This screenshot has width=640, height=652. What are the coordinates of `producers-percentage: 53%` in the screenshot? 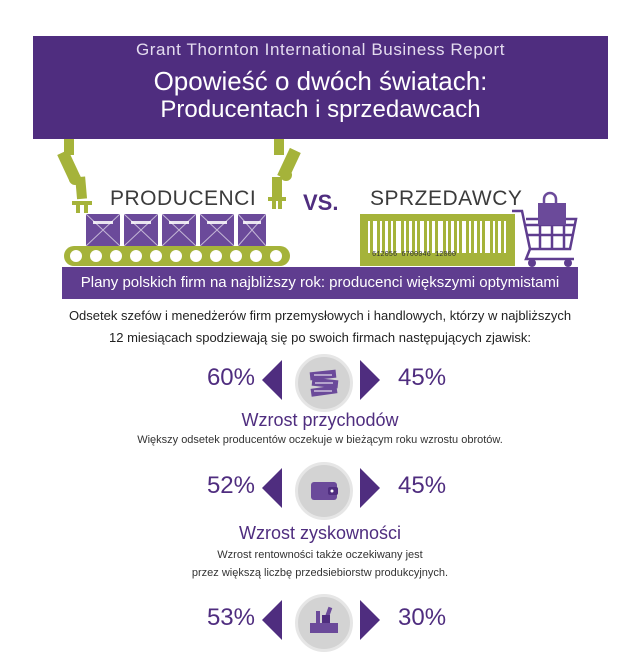 It's located at (230, 617).